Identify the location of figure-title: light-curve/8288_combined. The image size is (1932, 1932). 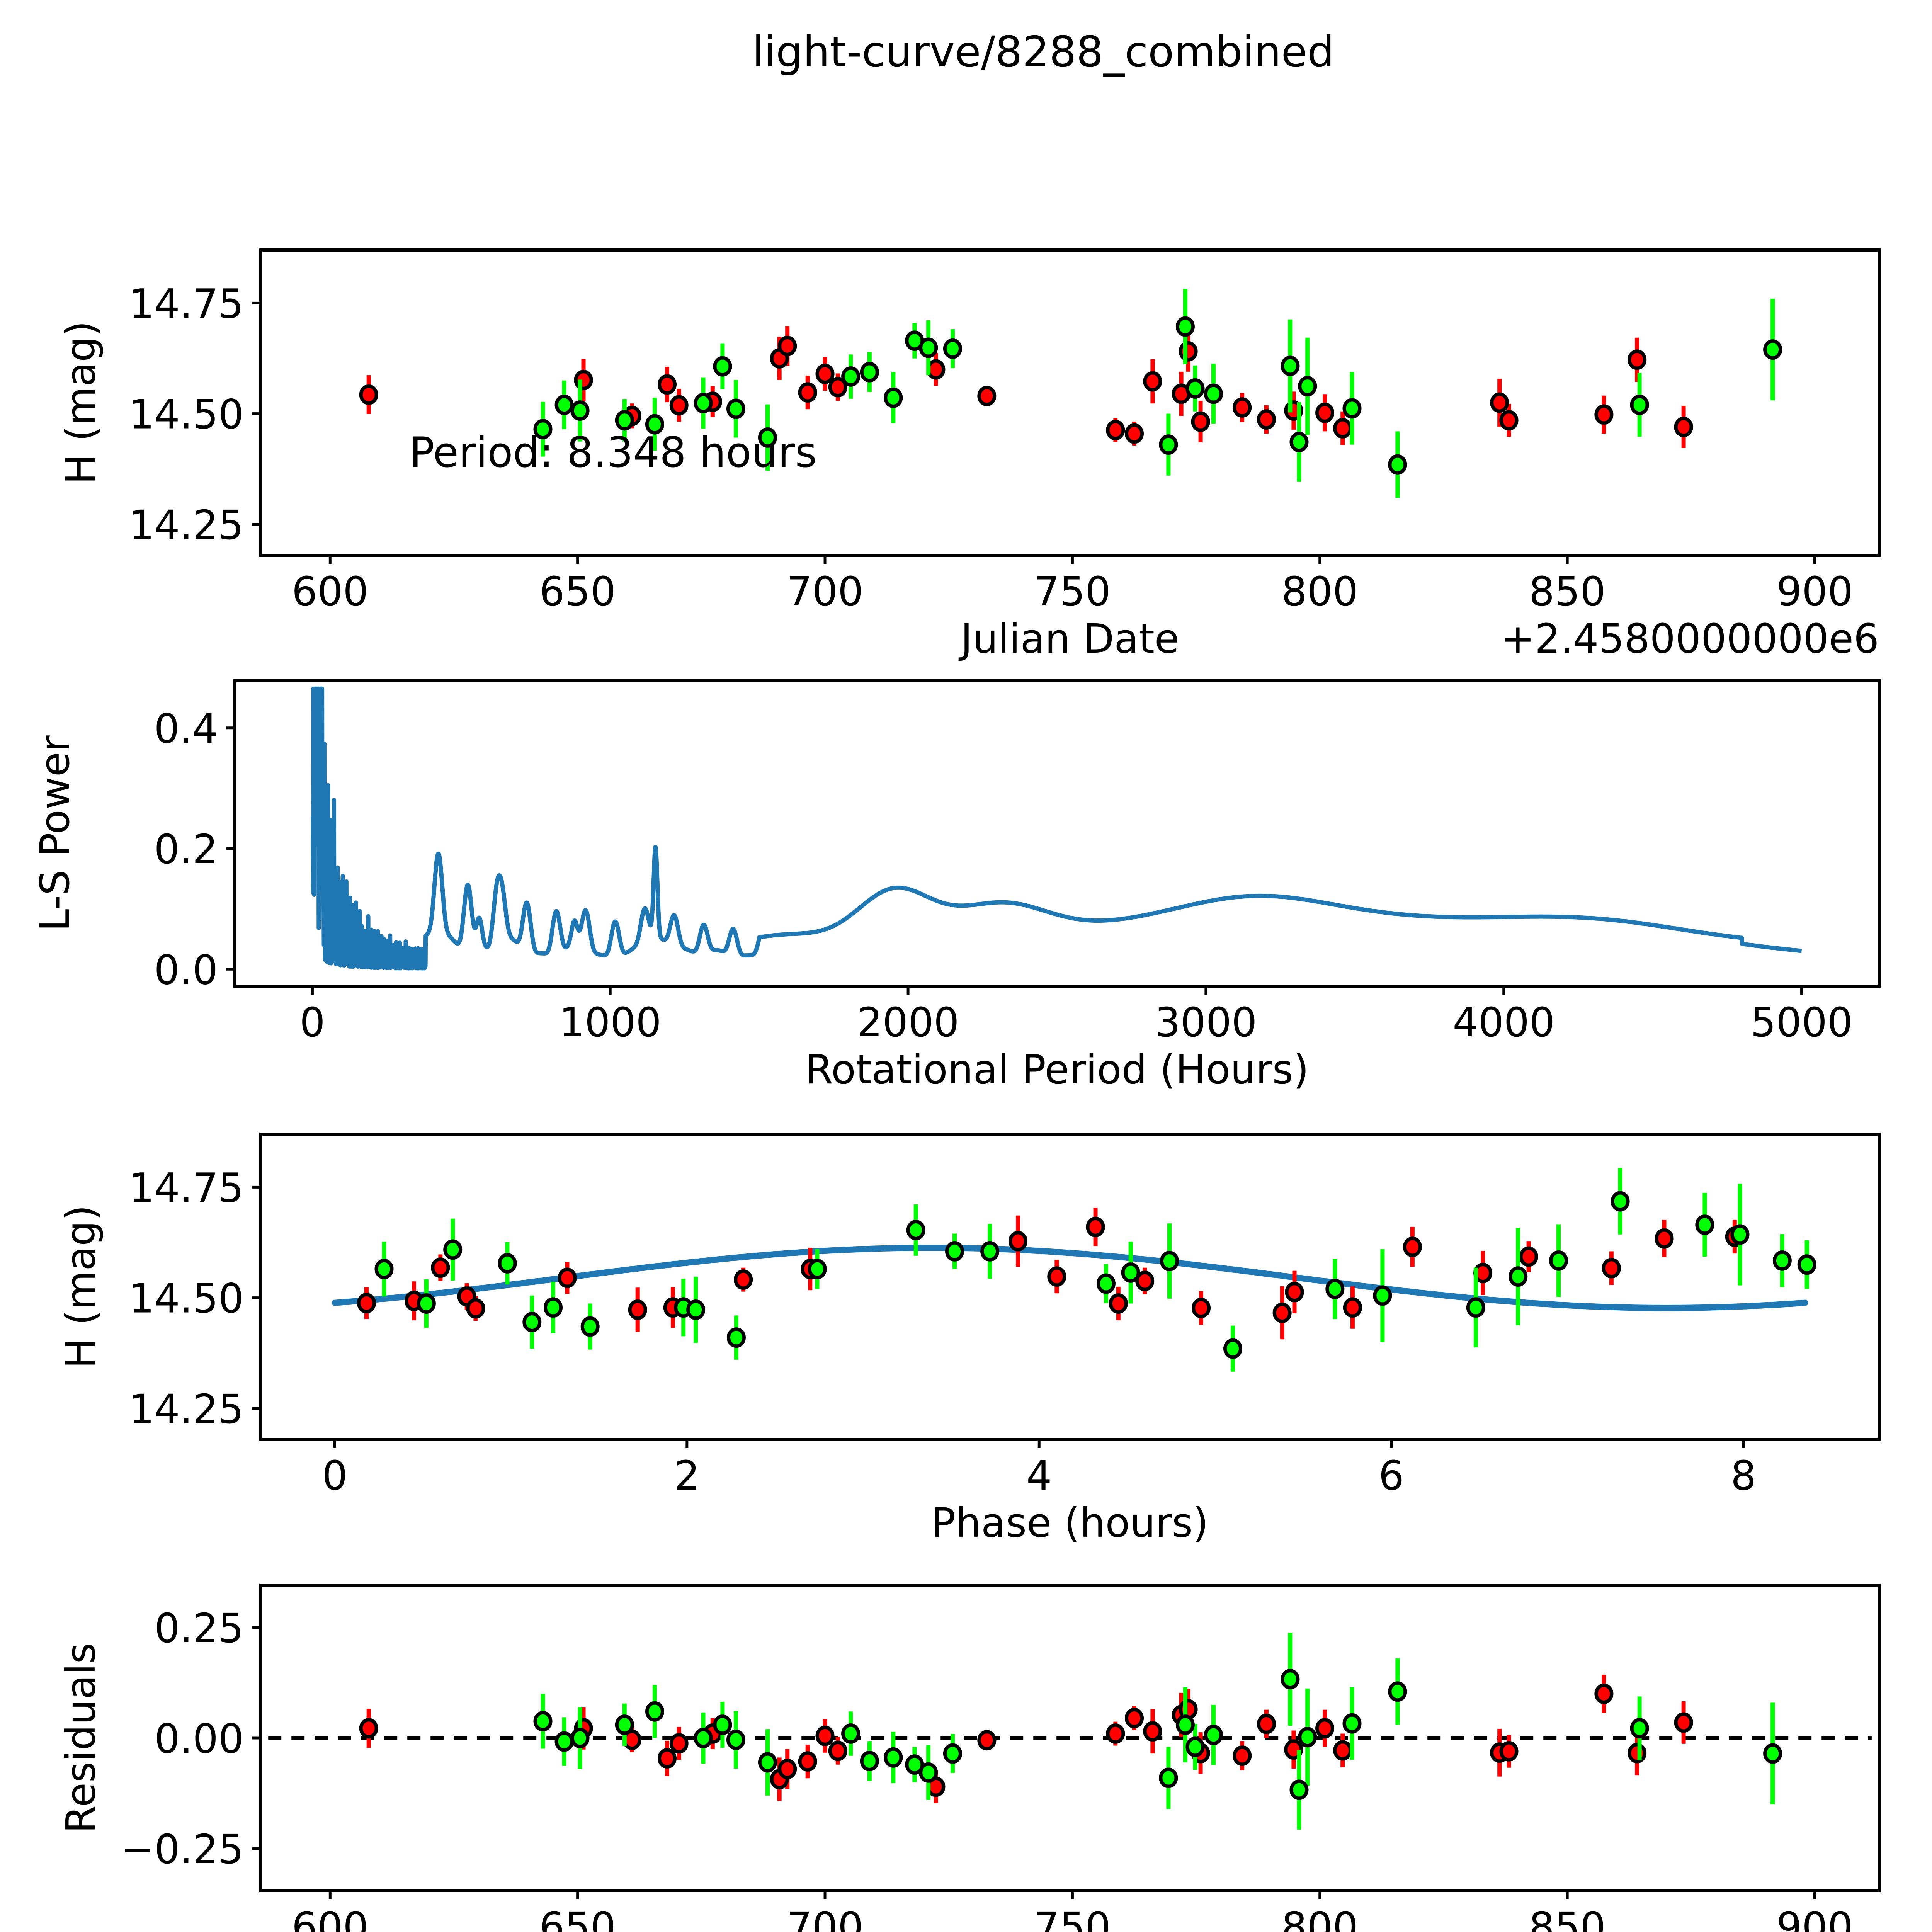
(1043, 52).